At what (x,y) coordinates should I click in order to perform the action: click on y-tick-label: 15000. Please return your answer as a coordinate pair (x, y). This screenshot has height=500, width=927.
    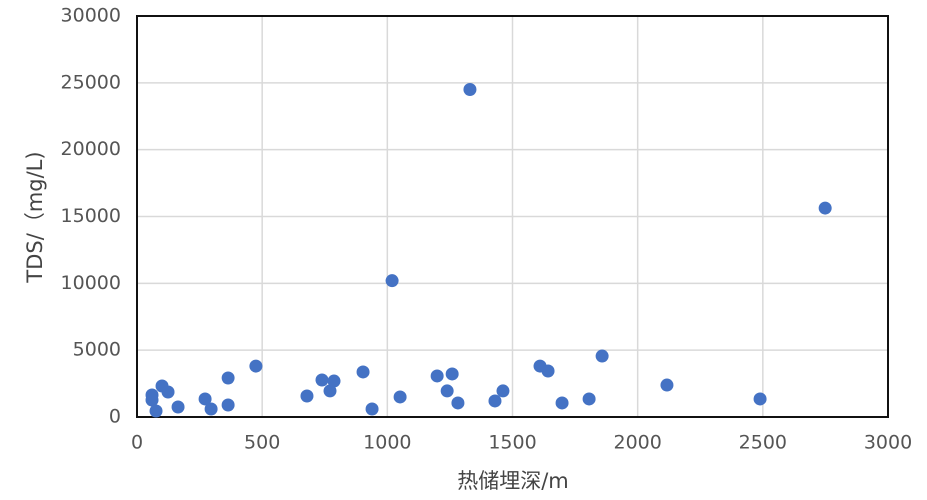
    Looking at the image, I should click on (91, 216).